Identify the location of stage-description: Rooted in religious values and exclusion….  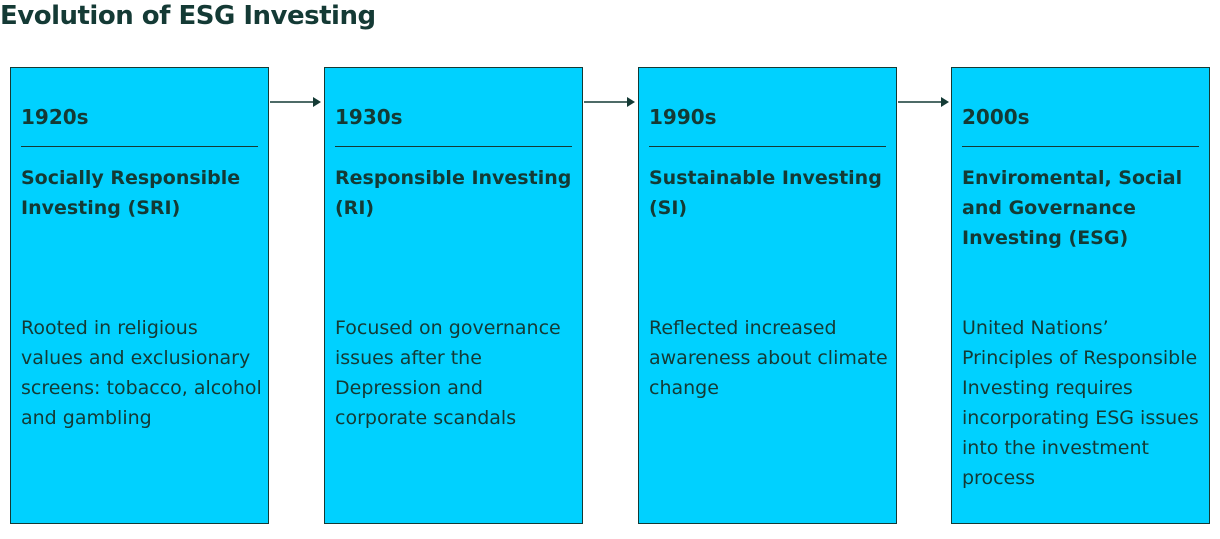
(141, 373).